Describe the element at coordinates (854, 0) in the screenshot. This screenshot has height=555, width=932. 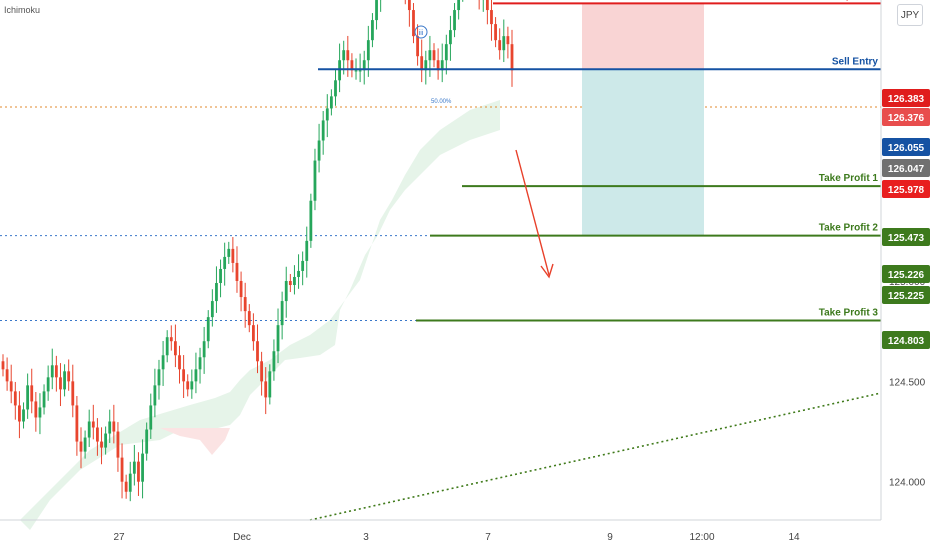
I see `stop-loss-label: Stop Loss` at that location.